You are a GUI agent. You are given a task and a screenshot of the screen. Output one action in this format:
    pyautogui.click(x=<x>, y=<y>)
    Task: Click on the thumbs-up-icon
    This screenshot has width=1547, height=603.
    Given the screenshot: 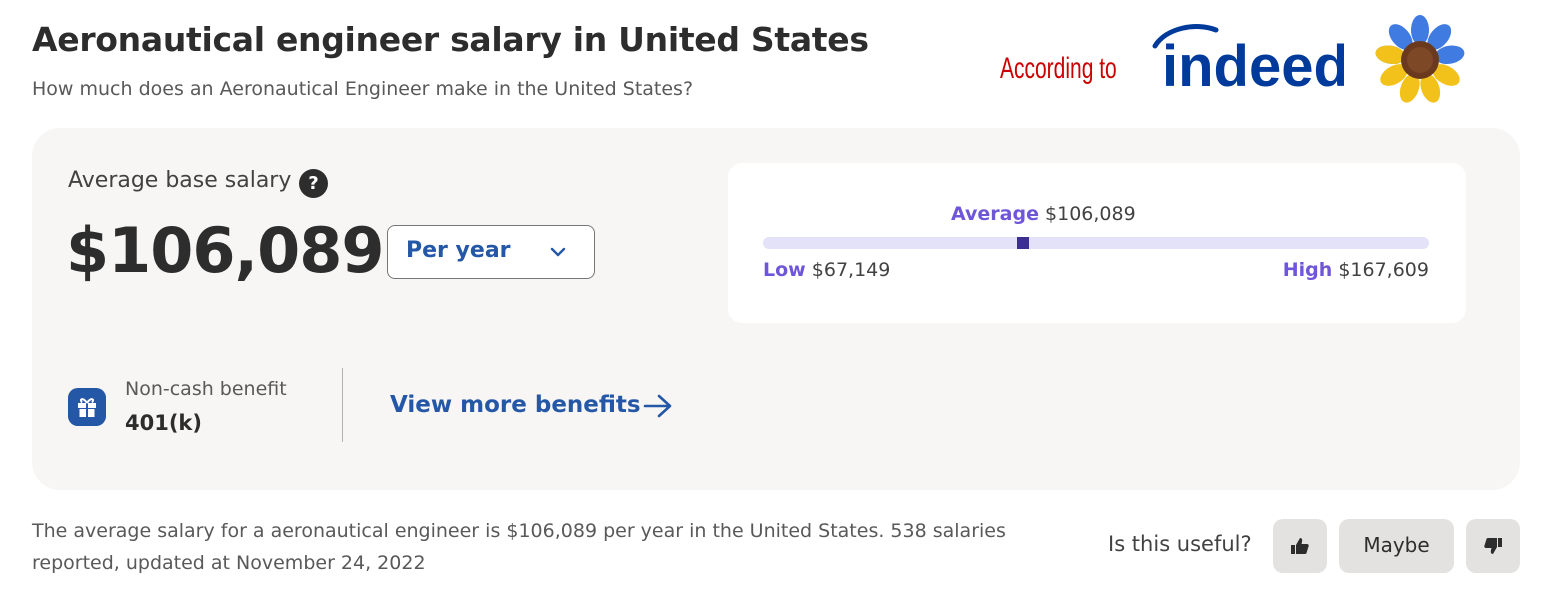 What is the action you would take?
    pyautogui.click(x=1300, y=546)
    